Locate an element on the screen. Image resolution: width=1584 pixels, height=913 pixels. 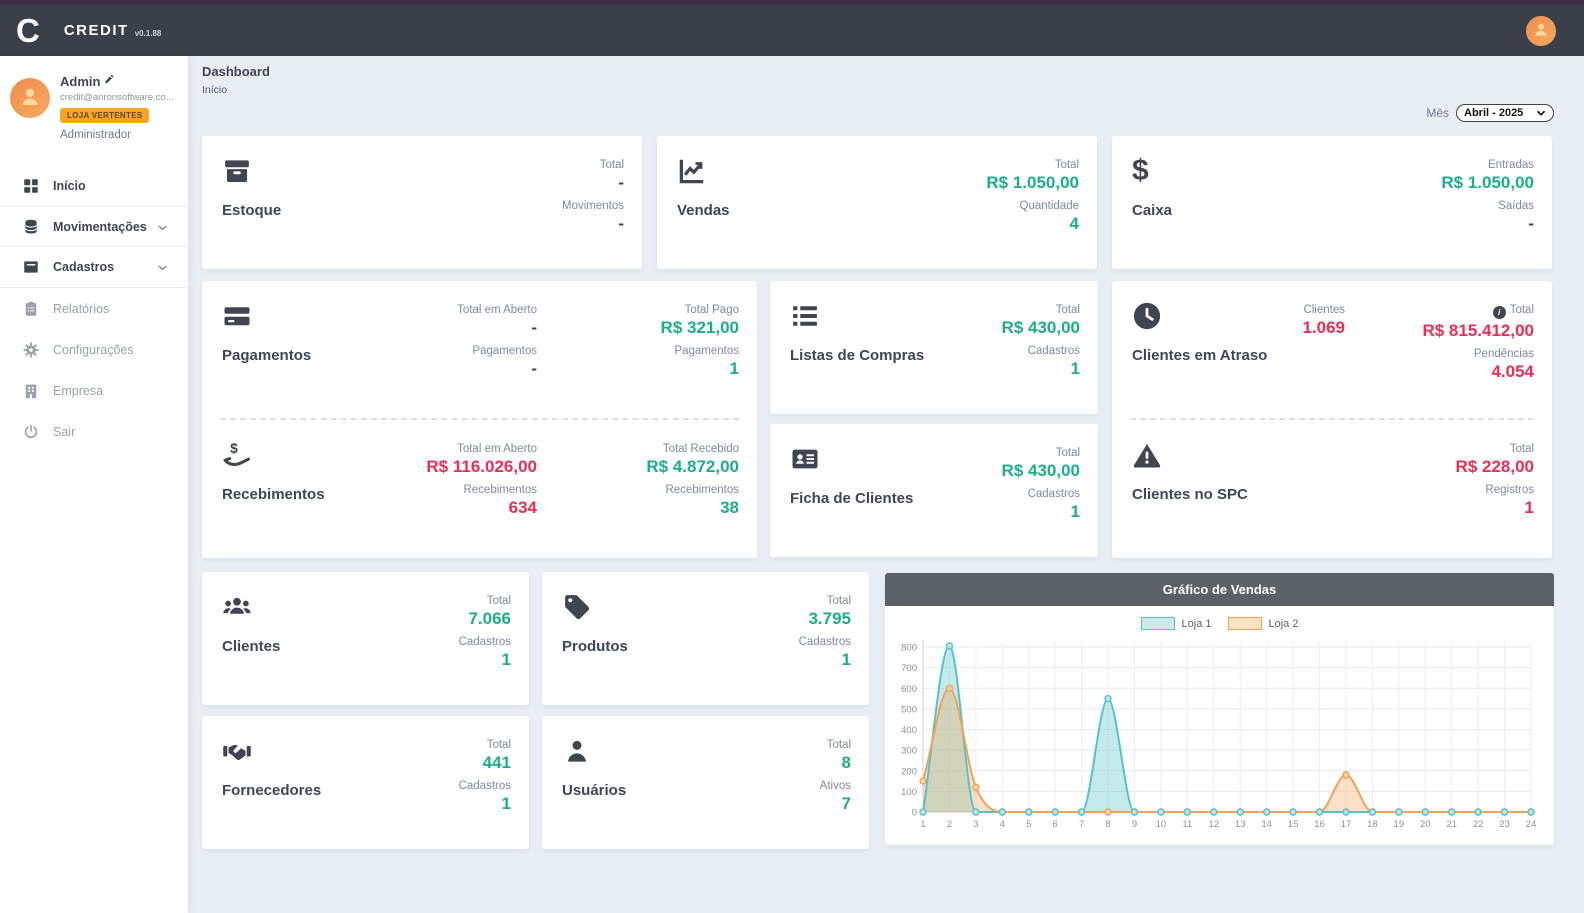
app-logo: C is located at coordinates (28, 30).